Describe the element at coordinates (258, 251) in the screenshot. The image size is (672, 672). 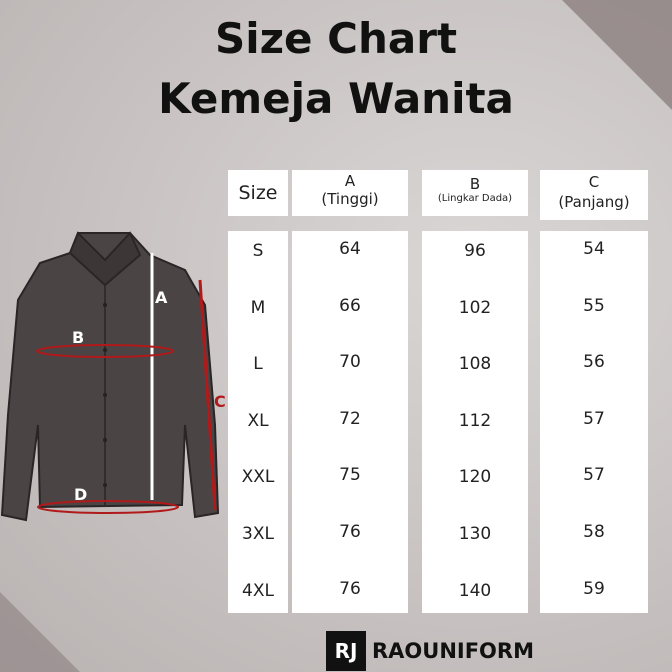
I see `cell-size: S` at that location.